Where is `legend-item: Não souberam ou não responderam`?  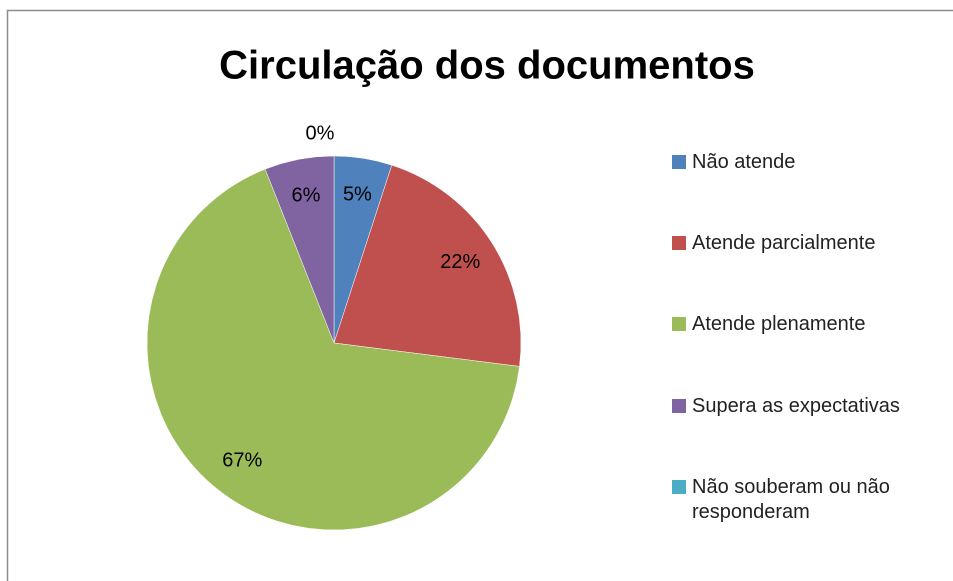
legend-item: Não souberam ou não responderam is located at coordinates (804, 500).